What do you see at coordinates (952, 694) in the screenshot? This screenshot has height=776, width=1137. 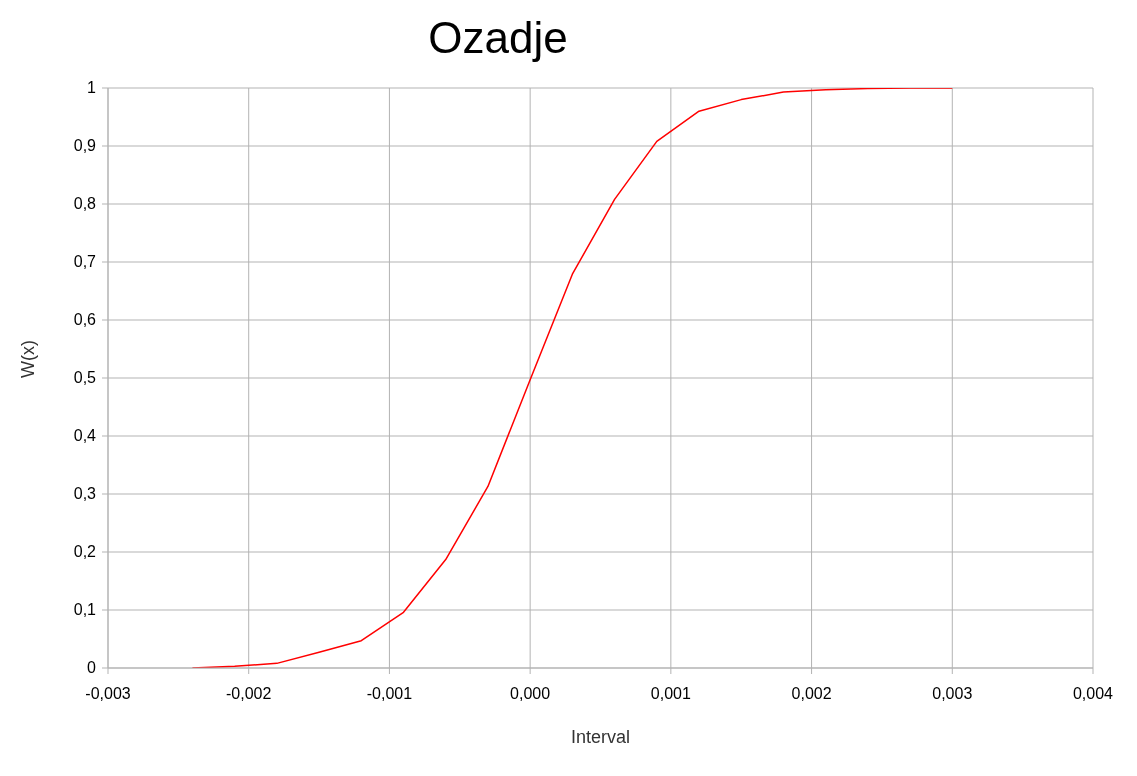 I see `x-tick-label: 0,003` at bounding box center [952, 694].